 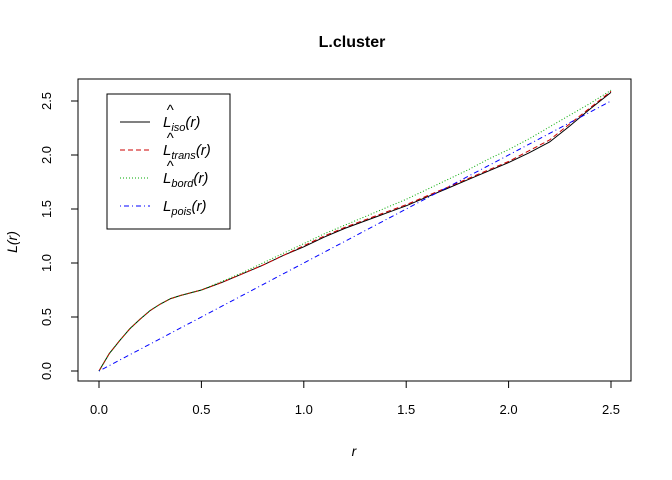 I want to click on legend-label-iso: Liso(r), so click(x=181, y=124).